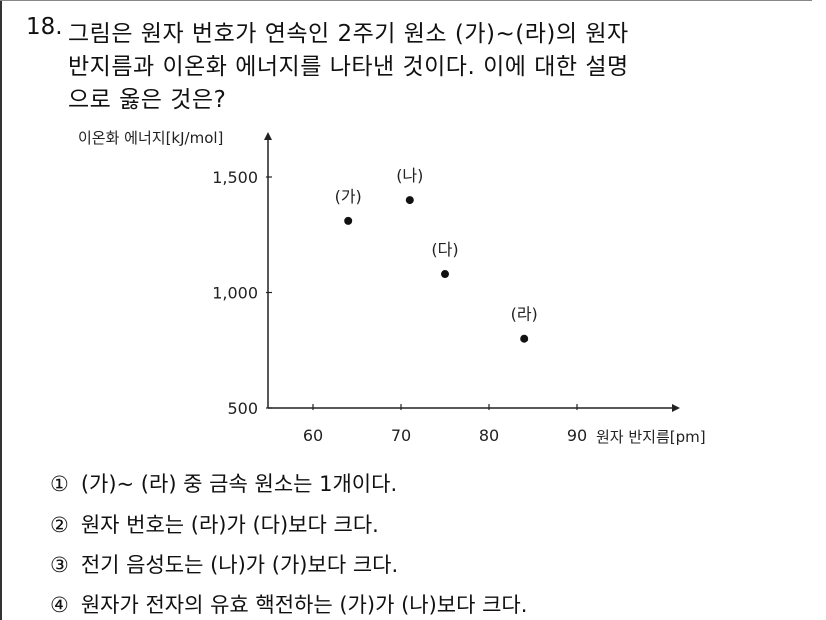  I want to click on question-line-2: 반지름과 이온화 에너지를 나타낸 것이다. 이에 대한 설명, so click(348, 67).